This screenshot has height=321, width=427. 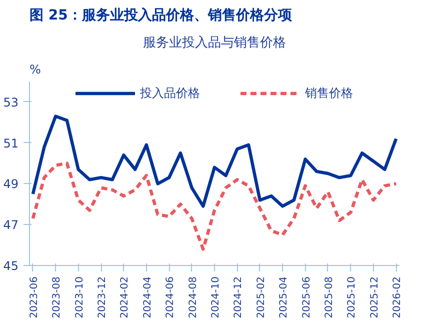 What do you see at coordinates (306, 297) in the screenshot?
I see `x-tick-label: 2025-06` at bounding box center [306, 297].